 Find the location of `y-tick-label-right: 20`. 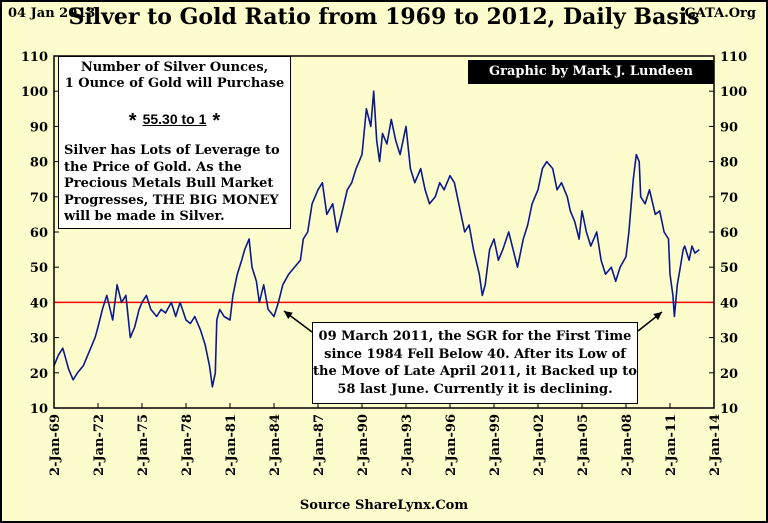

y-tick-label-right: 20 is located at coordinates (729, 374).